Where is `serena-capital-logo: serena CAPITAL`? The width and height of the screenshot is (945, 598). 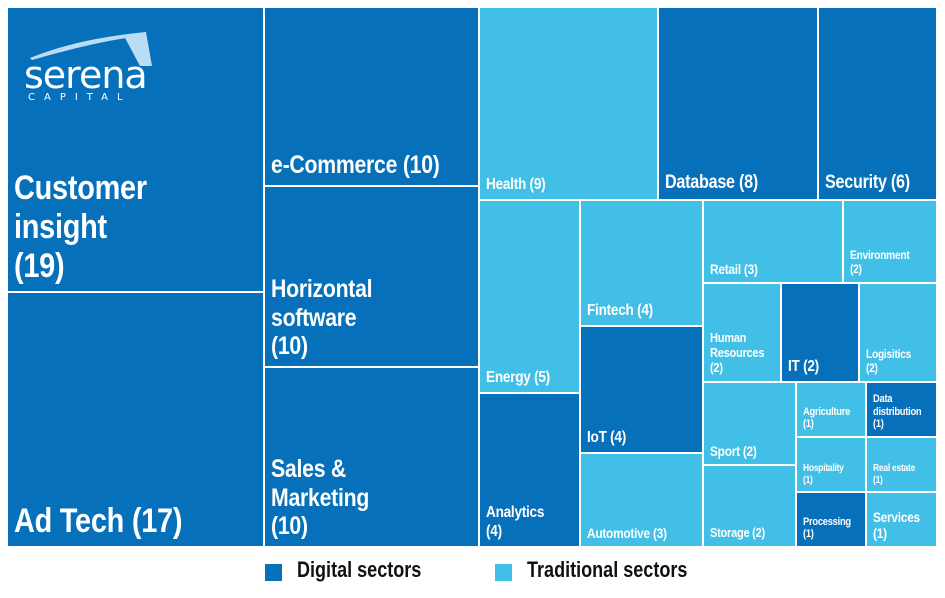
serena-capital-logo: serena CAPITAL is located at coordinates (89, 67).